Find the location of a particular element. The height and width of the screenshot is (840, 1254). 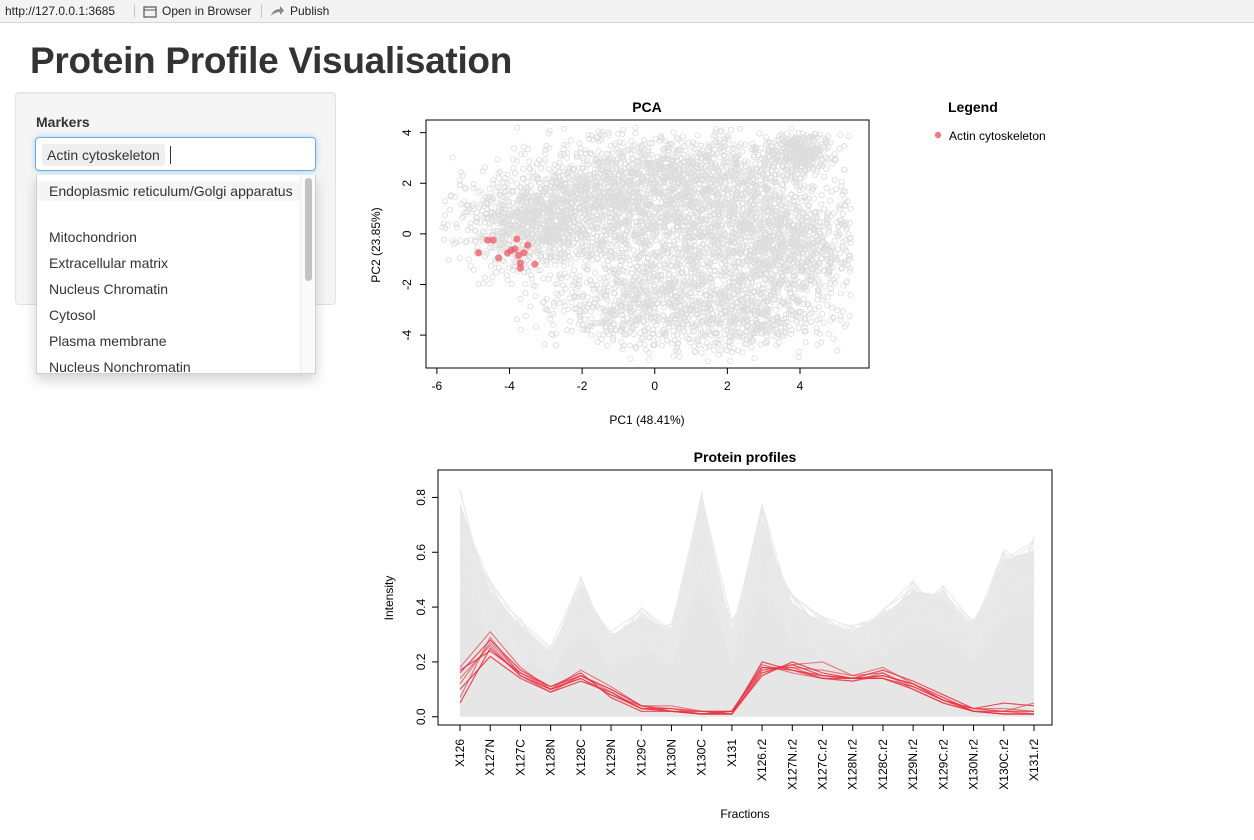

markers-select-input: Actin cytoskeleton is located at coordinates (175, 154).